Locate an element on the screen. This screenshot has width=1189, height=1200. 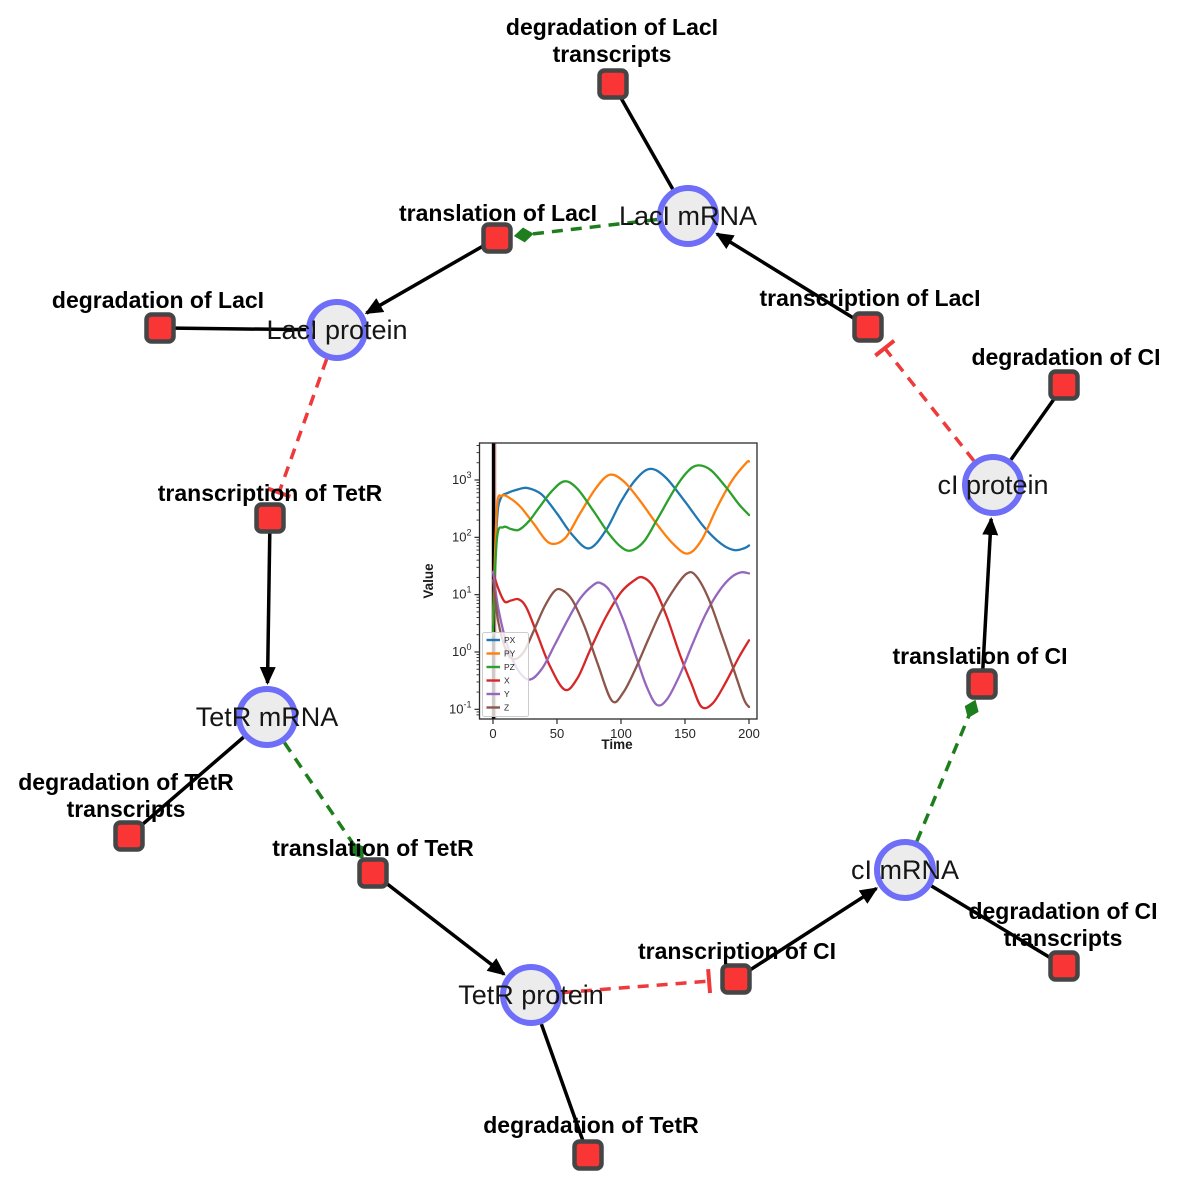
reaction-node-transcription-laci is located at coordinates (868, 327).